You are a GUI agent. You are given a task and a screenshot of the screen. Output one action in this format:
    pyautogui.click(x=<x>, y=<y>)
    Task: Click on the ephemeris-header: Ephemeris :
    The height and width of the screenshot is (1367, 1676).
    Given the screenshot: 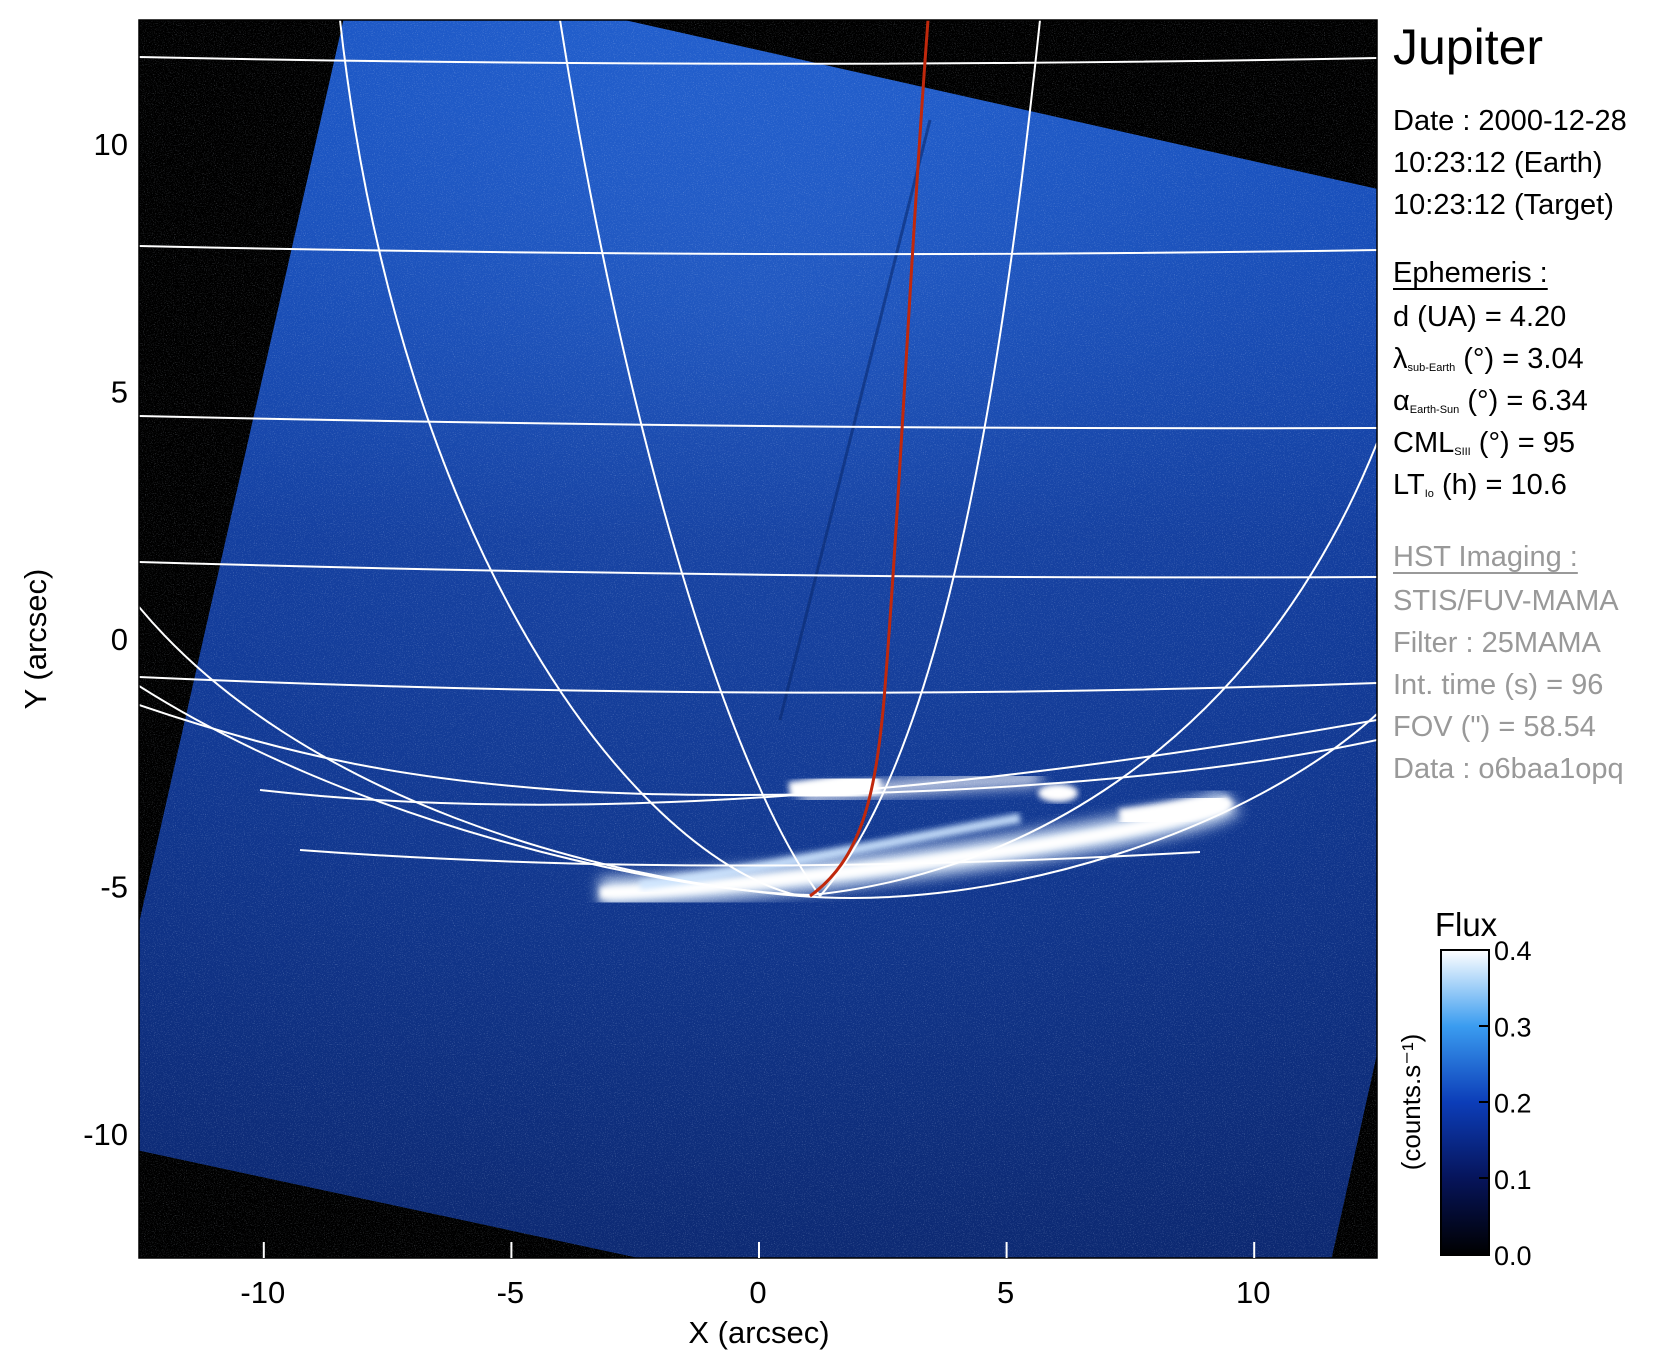 What is the action you would take?
    pyautogui.click(x=1470, y=273)
    